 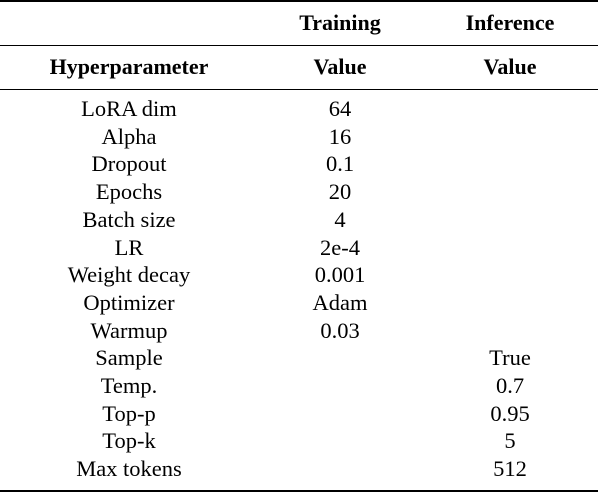 What do you see at coordinates (340, 247) in the screenshot?
I see `training-value-cell: 2e-4` at bounding box center [340, 247].